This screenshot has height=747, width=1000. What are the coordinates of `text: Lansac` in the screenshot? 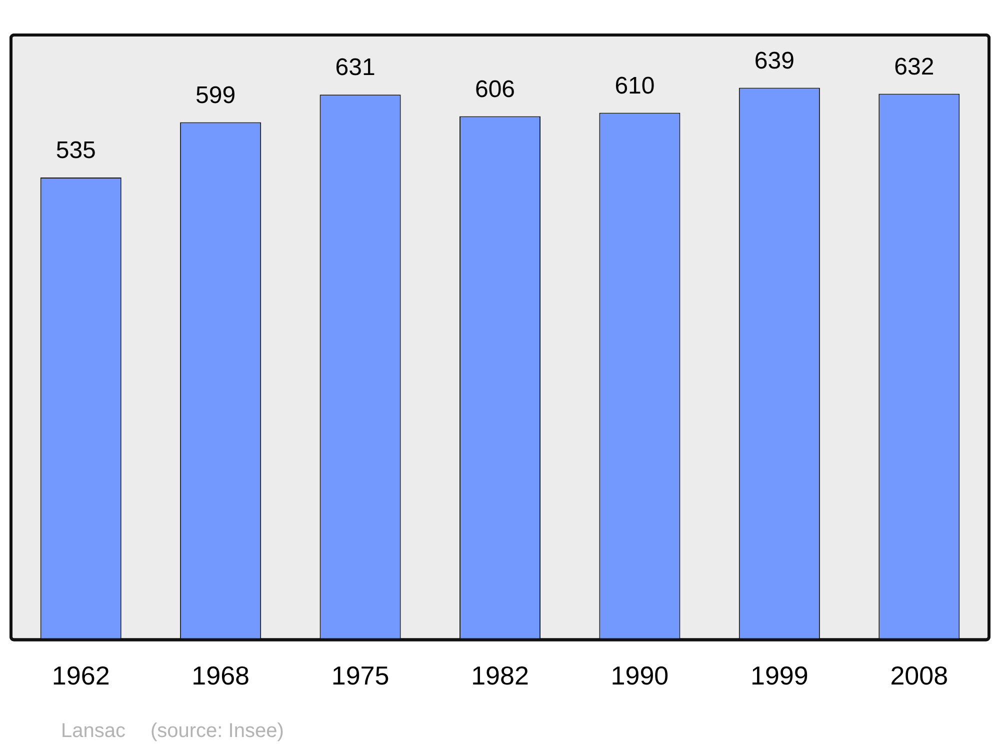 It's located at (93, 731).